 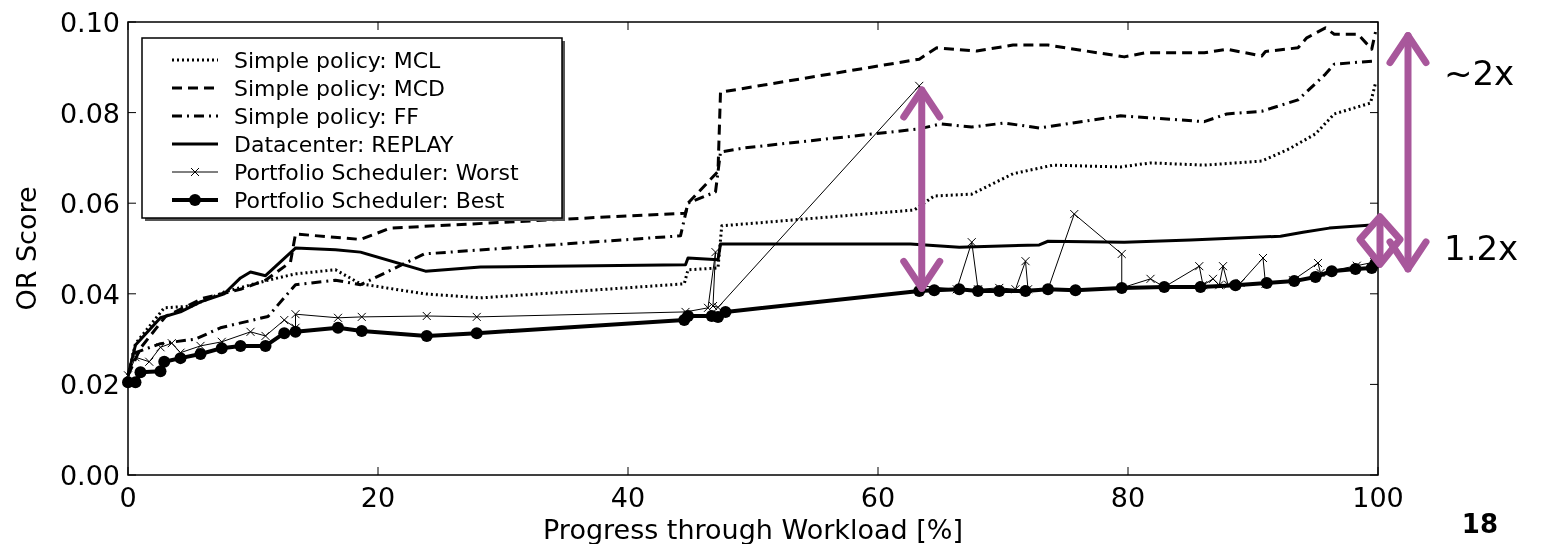 What do you see at coordinates (89, 204) in the screenshot?
I see `y-tick-label: 0.06` at bounding box center [89, 204].